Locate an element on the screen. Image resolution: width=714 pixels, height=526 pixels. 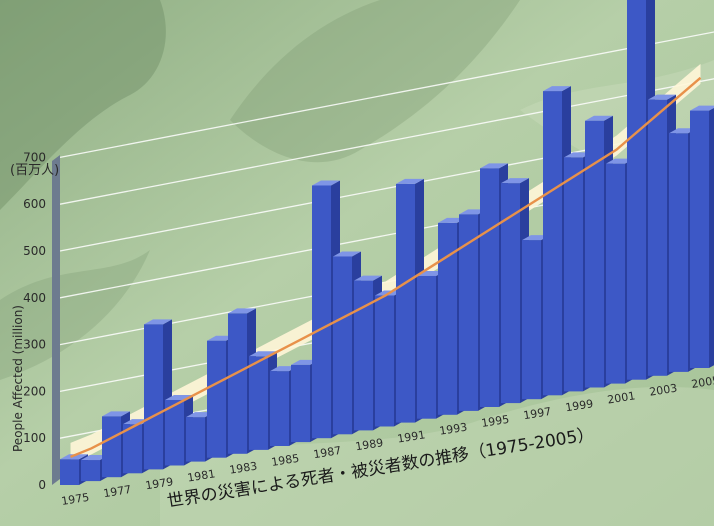
x-tick-label: 1975 is located at coordinates (75, 499).